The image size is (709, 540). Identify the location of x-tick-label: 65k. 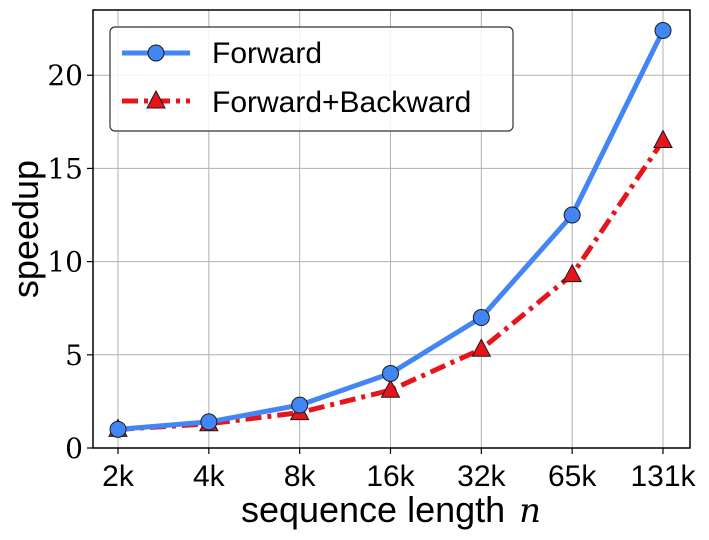
(572, 476).